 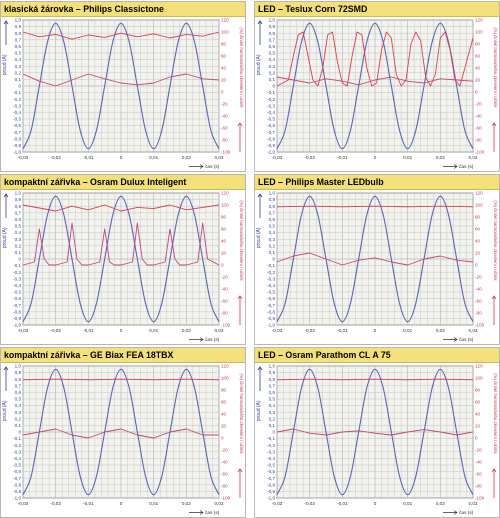 What do you see at coordinates (375, 206) in the screenshot?
I see `series-pf-line` at bounding box center [375, 206].